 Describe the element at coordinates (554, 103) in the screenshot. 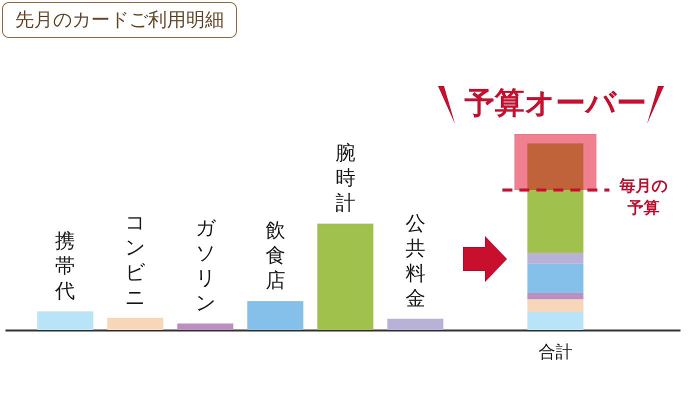

I see `text: 予算オーバー` at that location.